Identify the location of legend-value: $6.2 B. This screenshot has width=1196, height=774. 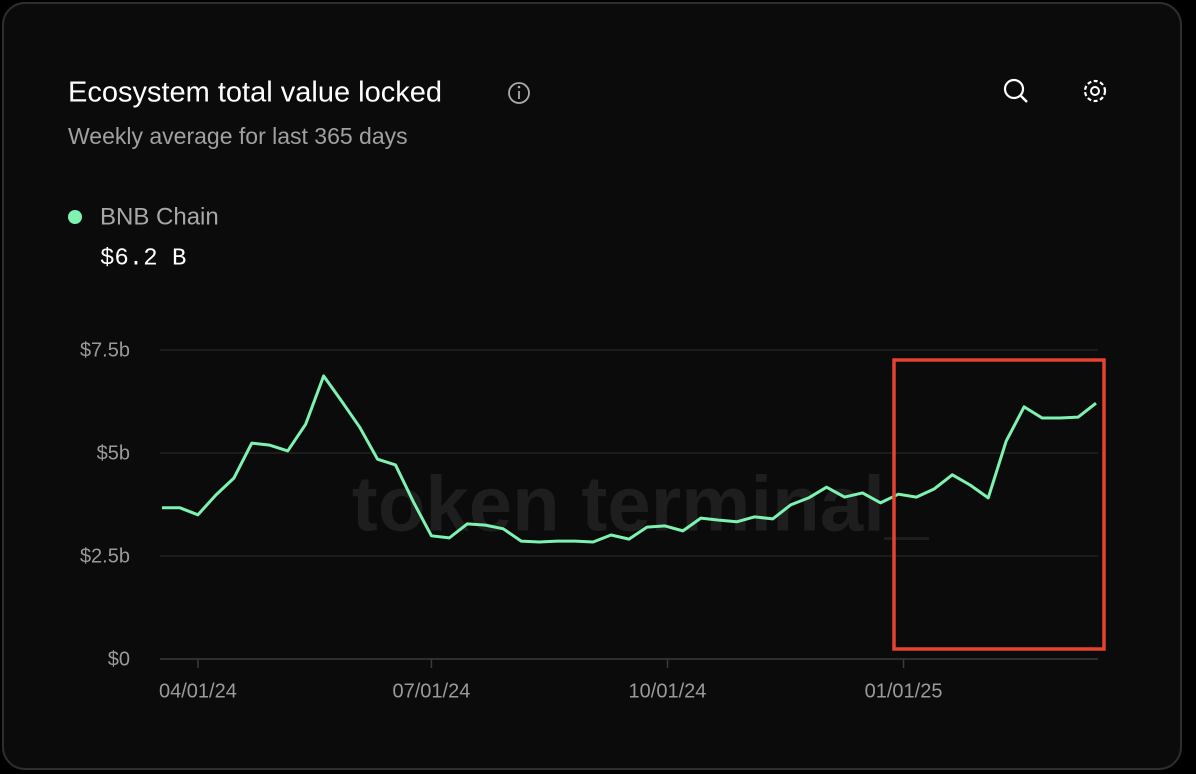
(143, 258).